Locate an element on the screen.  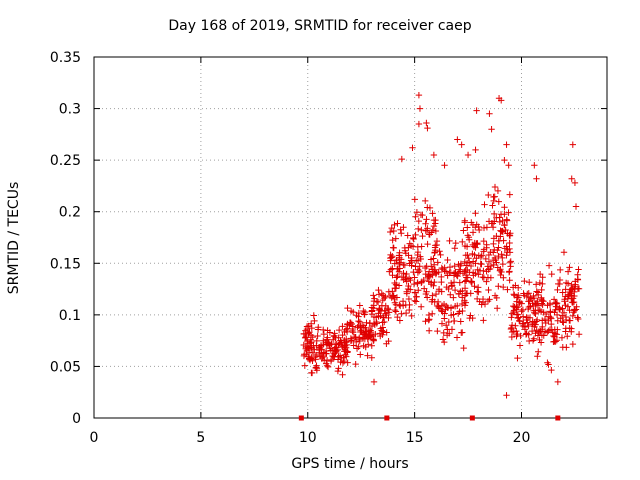
x-axis-label: GPS time / hours is located at coordinates (350, 464).